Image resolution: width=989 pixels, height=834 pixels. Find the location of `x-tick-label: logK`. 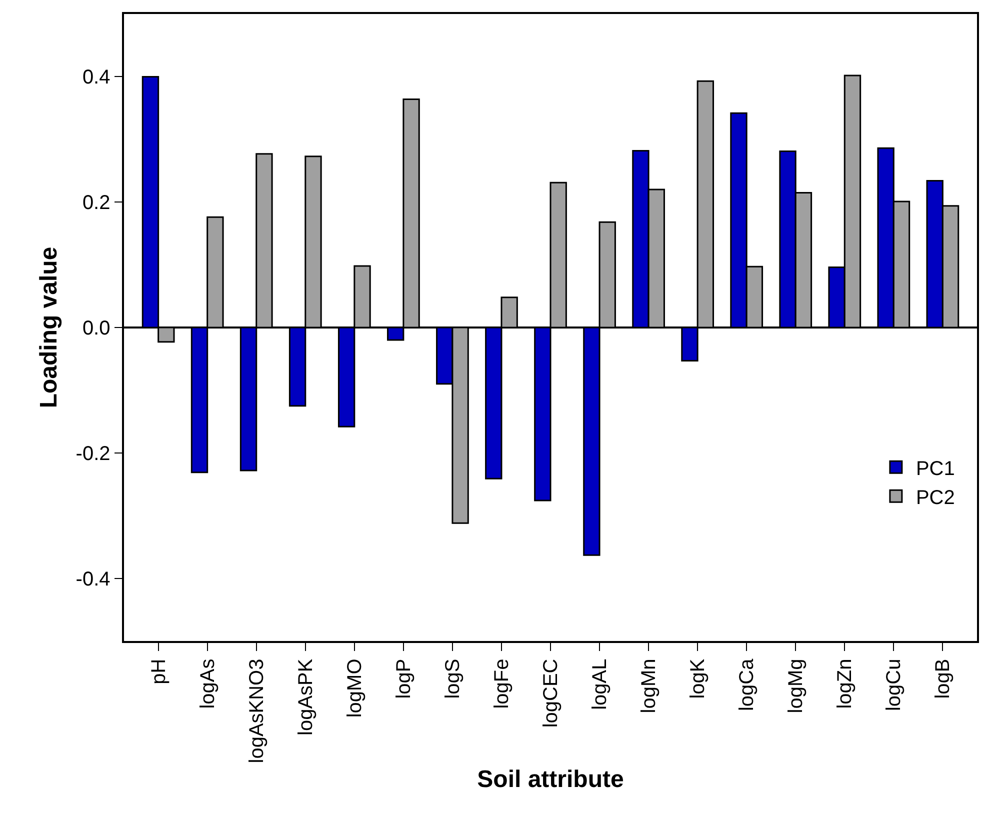

x-tick-label: logK is located at coordinates (698, 678).